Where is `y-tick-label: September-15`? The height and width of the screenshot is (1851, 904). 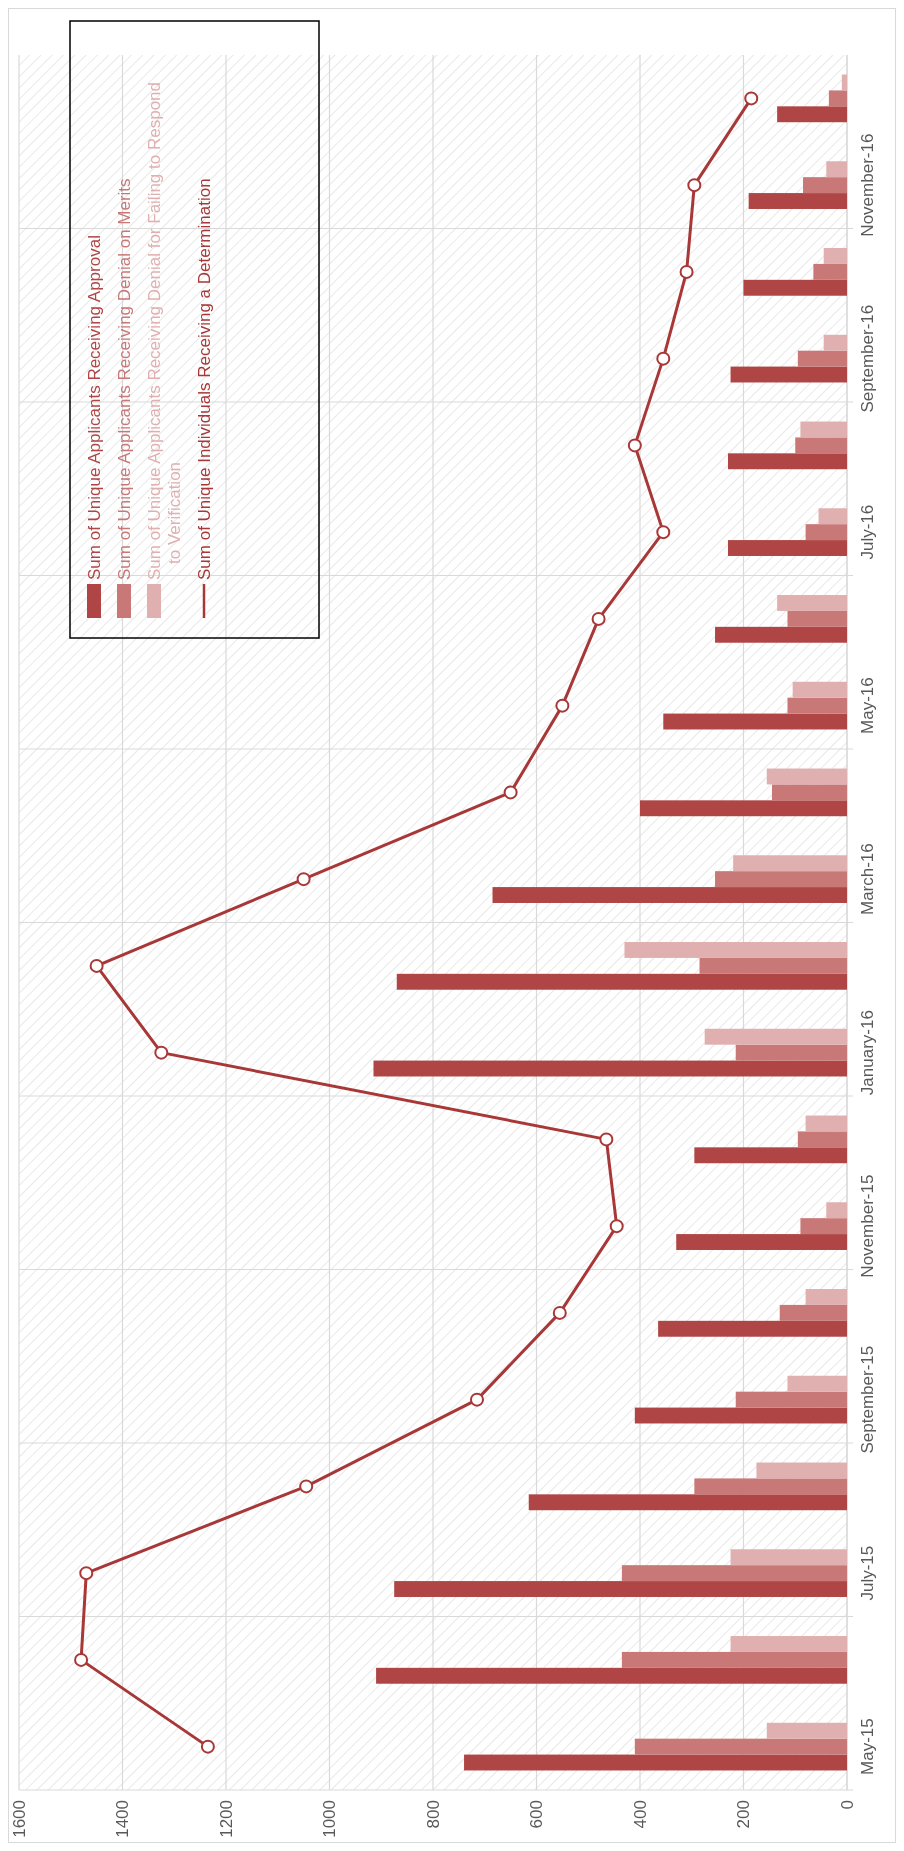 y-tick-label: September-15 is located at coordinates (867, 1399).